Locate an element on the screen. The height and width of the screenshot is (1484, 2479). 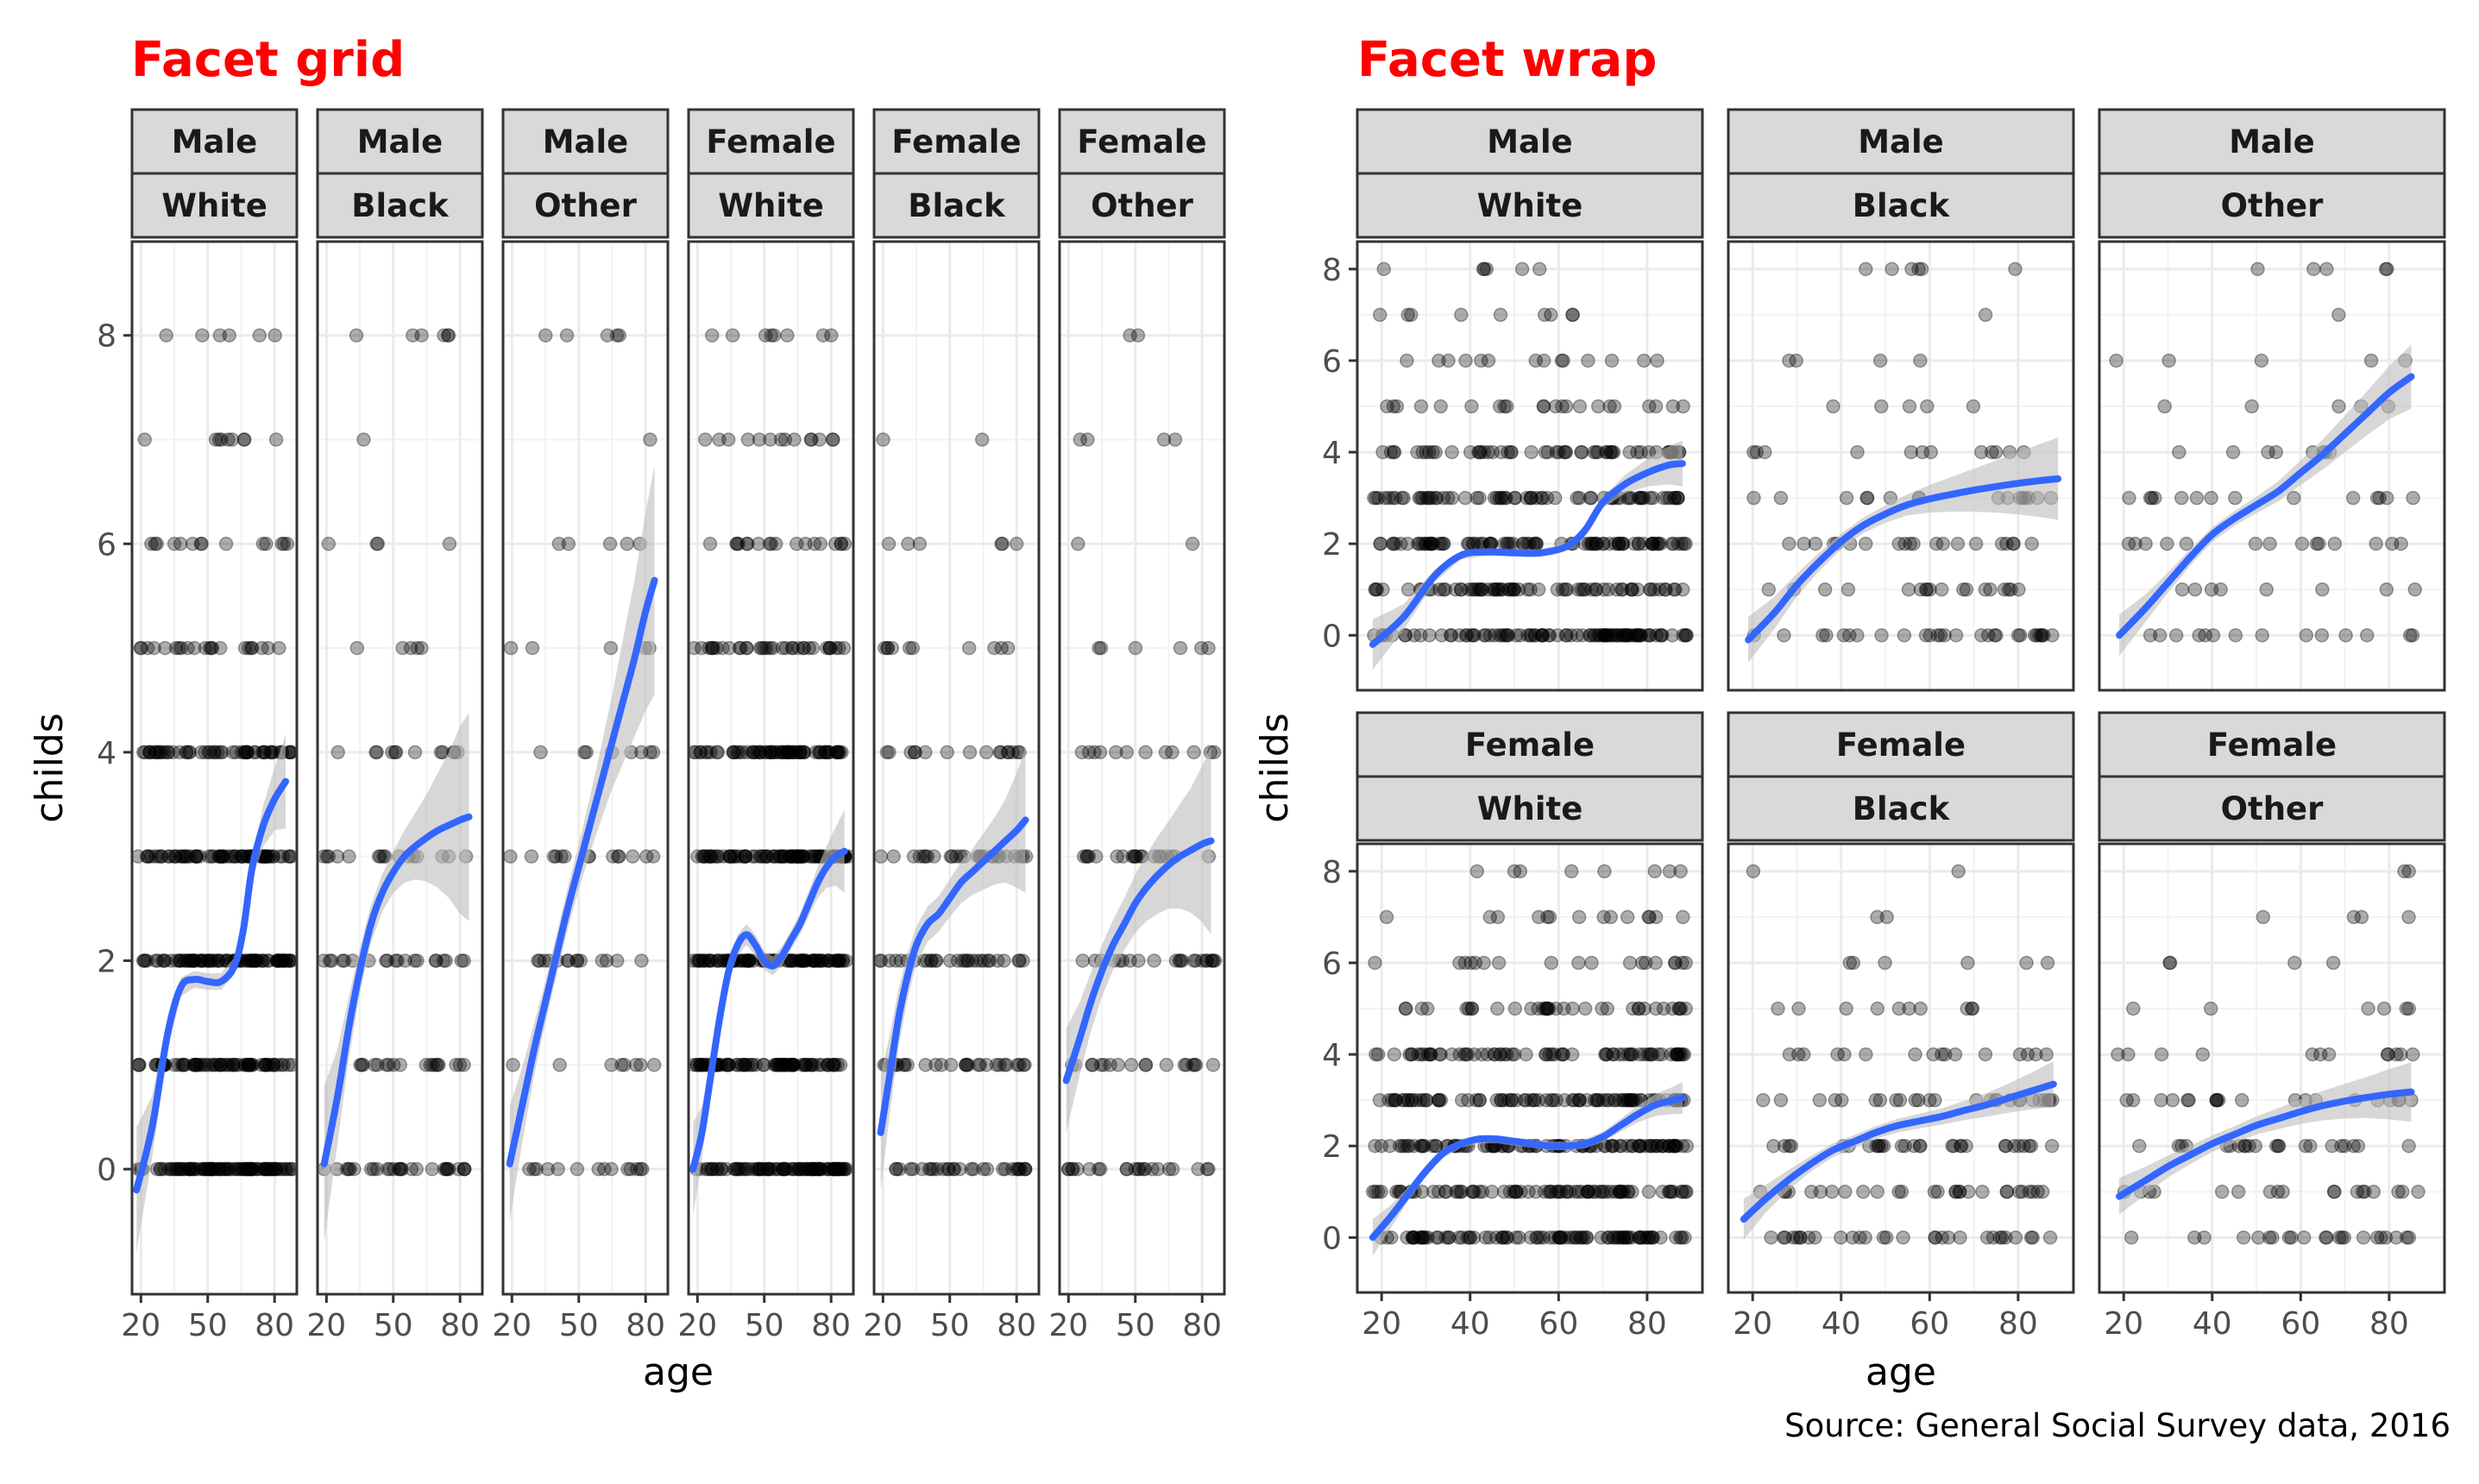
facet-strip is located at coordinates (1142, 205).